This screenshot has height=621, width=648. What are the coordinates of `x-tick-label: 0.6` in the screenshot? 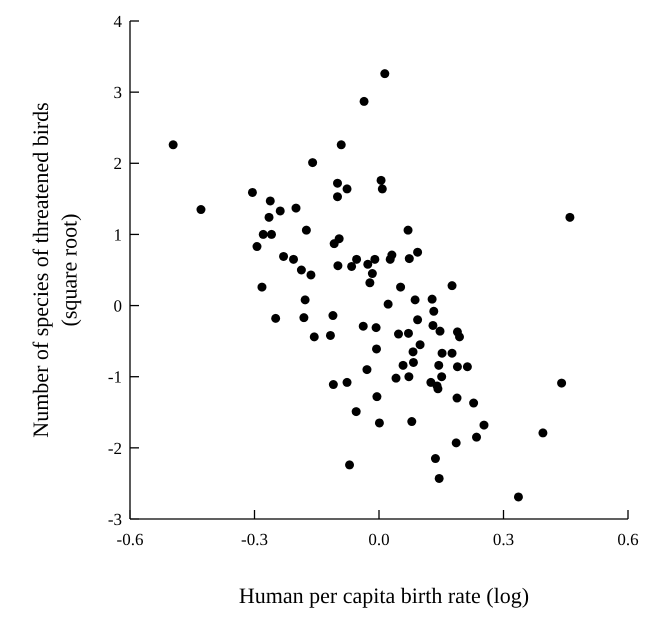 It's located at (628, 539).